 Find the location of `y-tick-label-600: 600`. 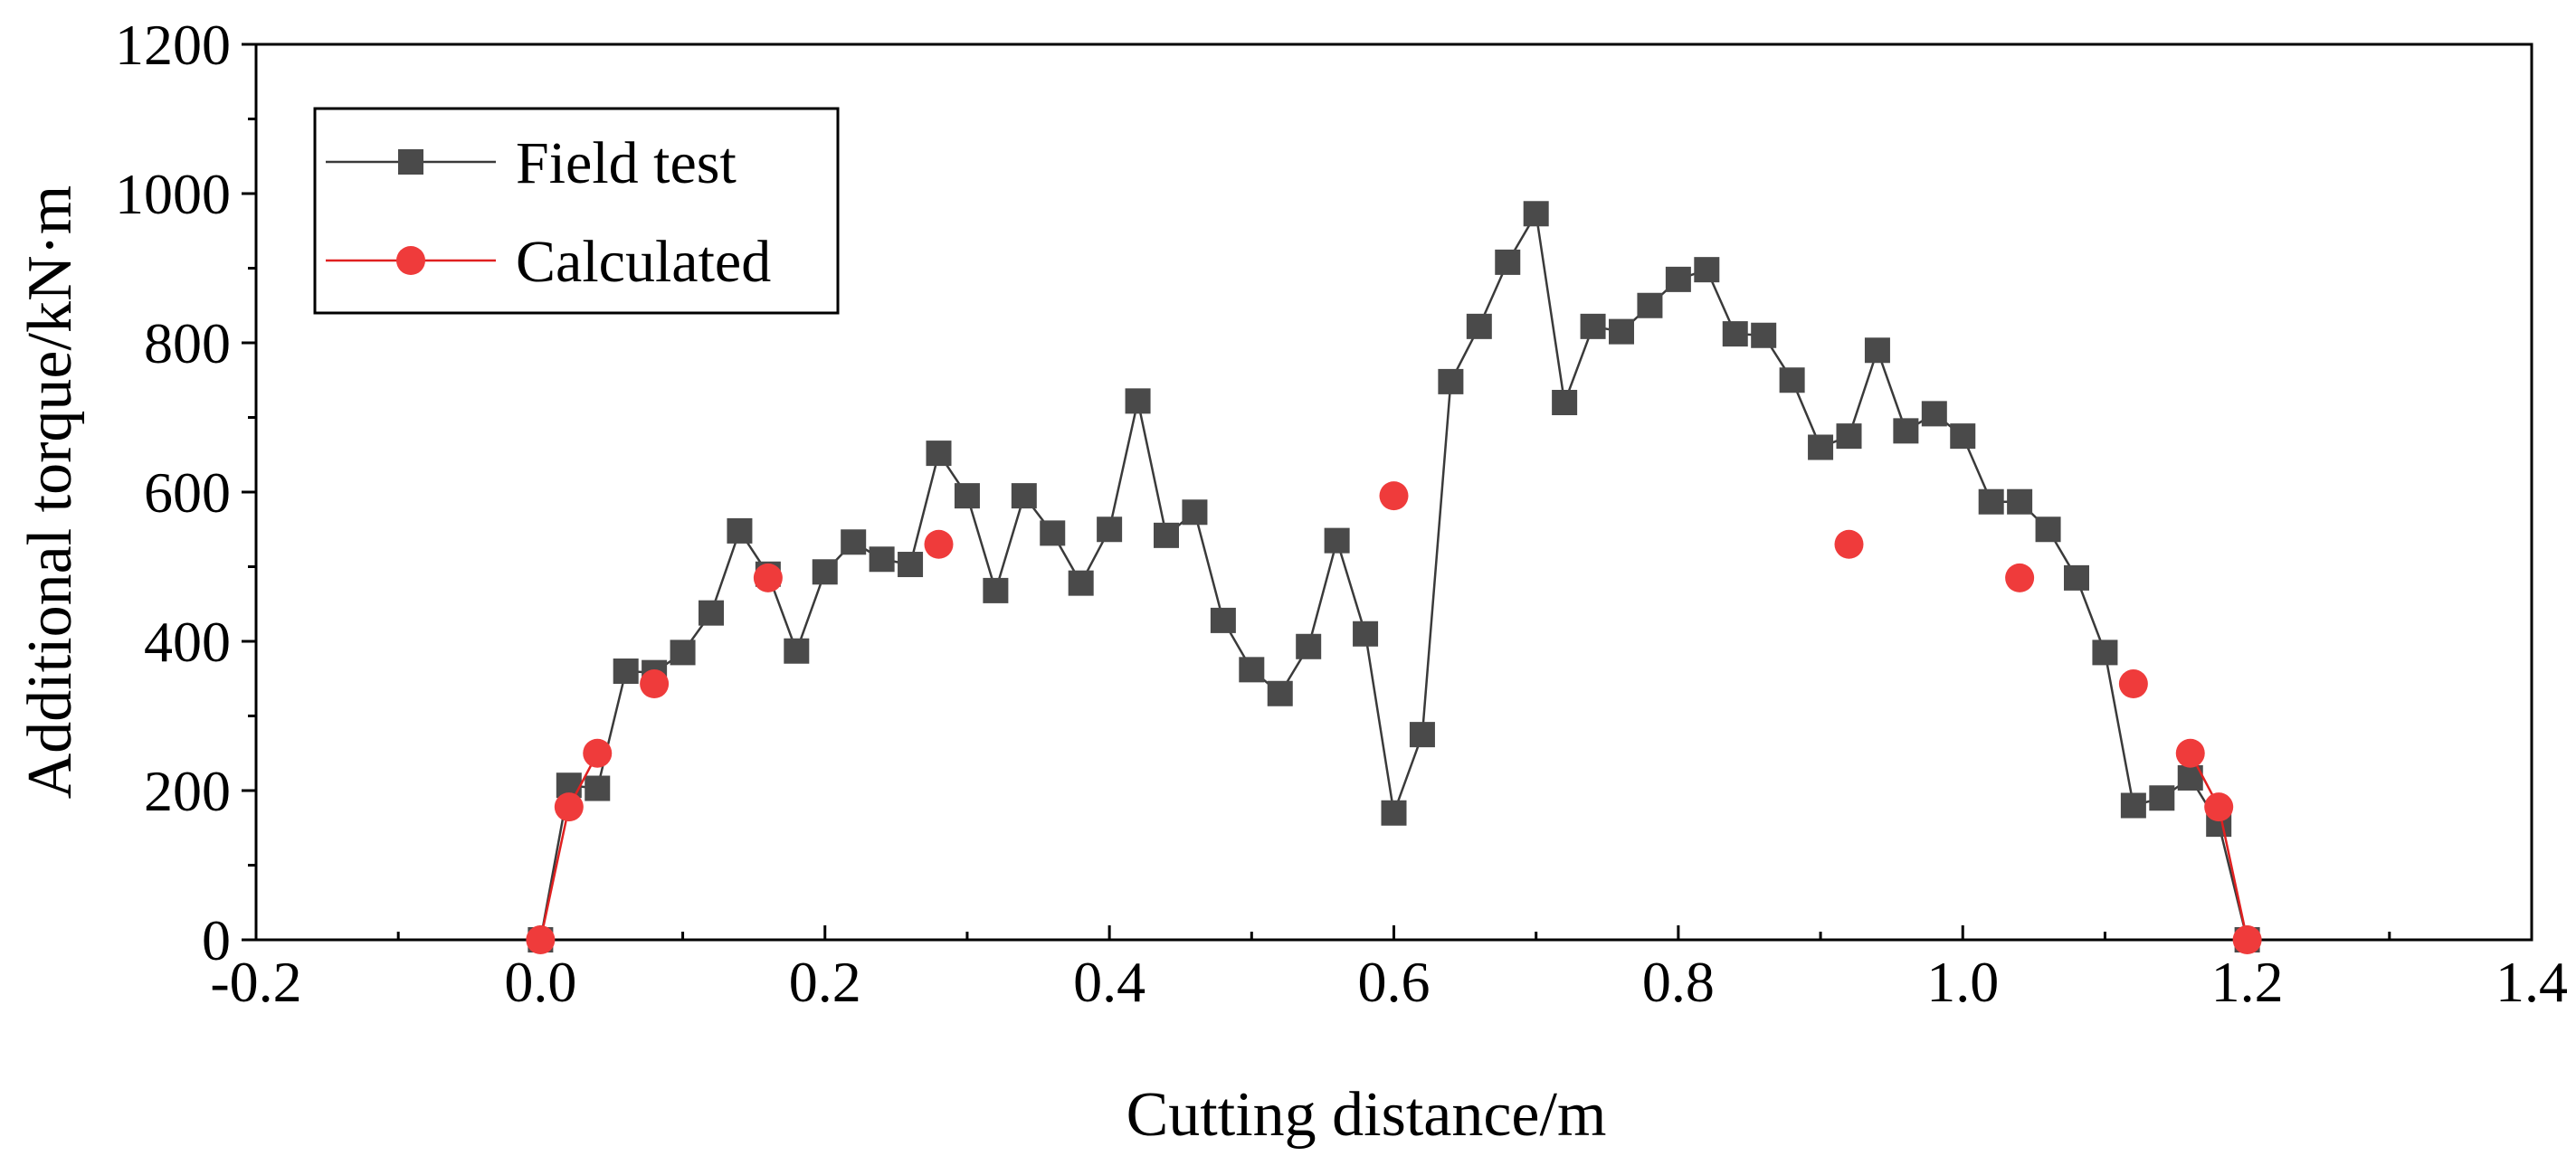

y-tick-label-600: 600 is located at coordinates (187, 493).